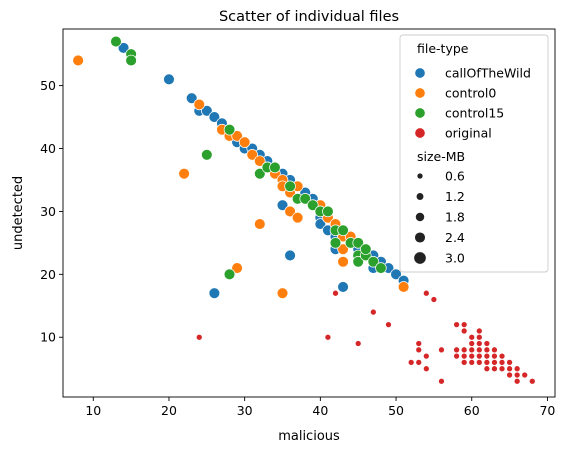  What do you see at coordinates (48, 148) in the screenshot?
I see `y-tick-label: 40` at bounding box center [48, 148].